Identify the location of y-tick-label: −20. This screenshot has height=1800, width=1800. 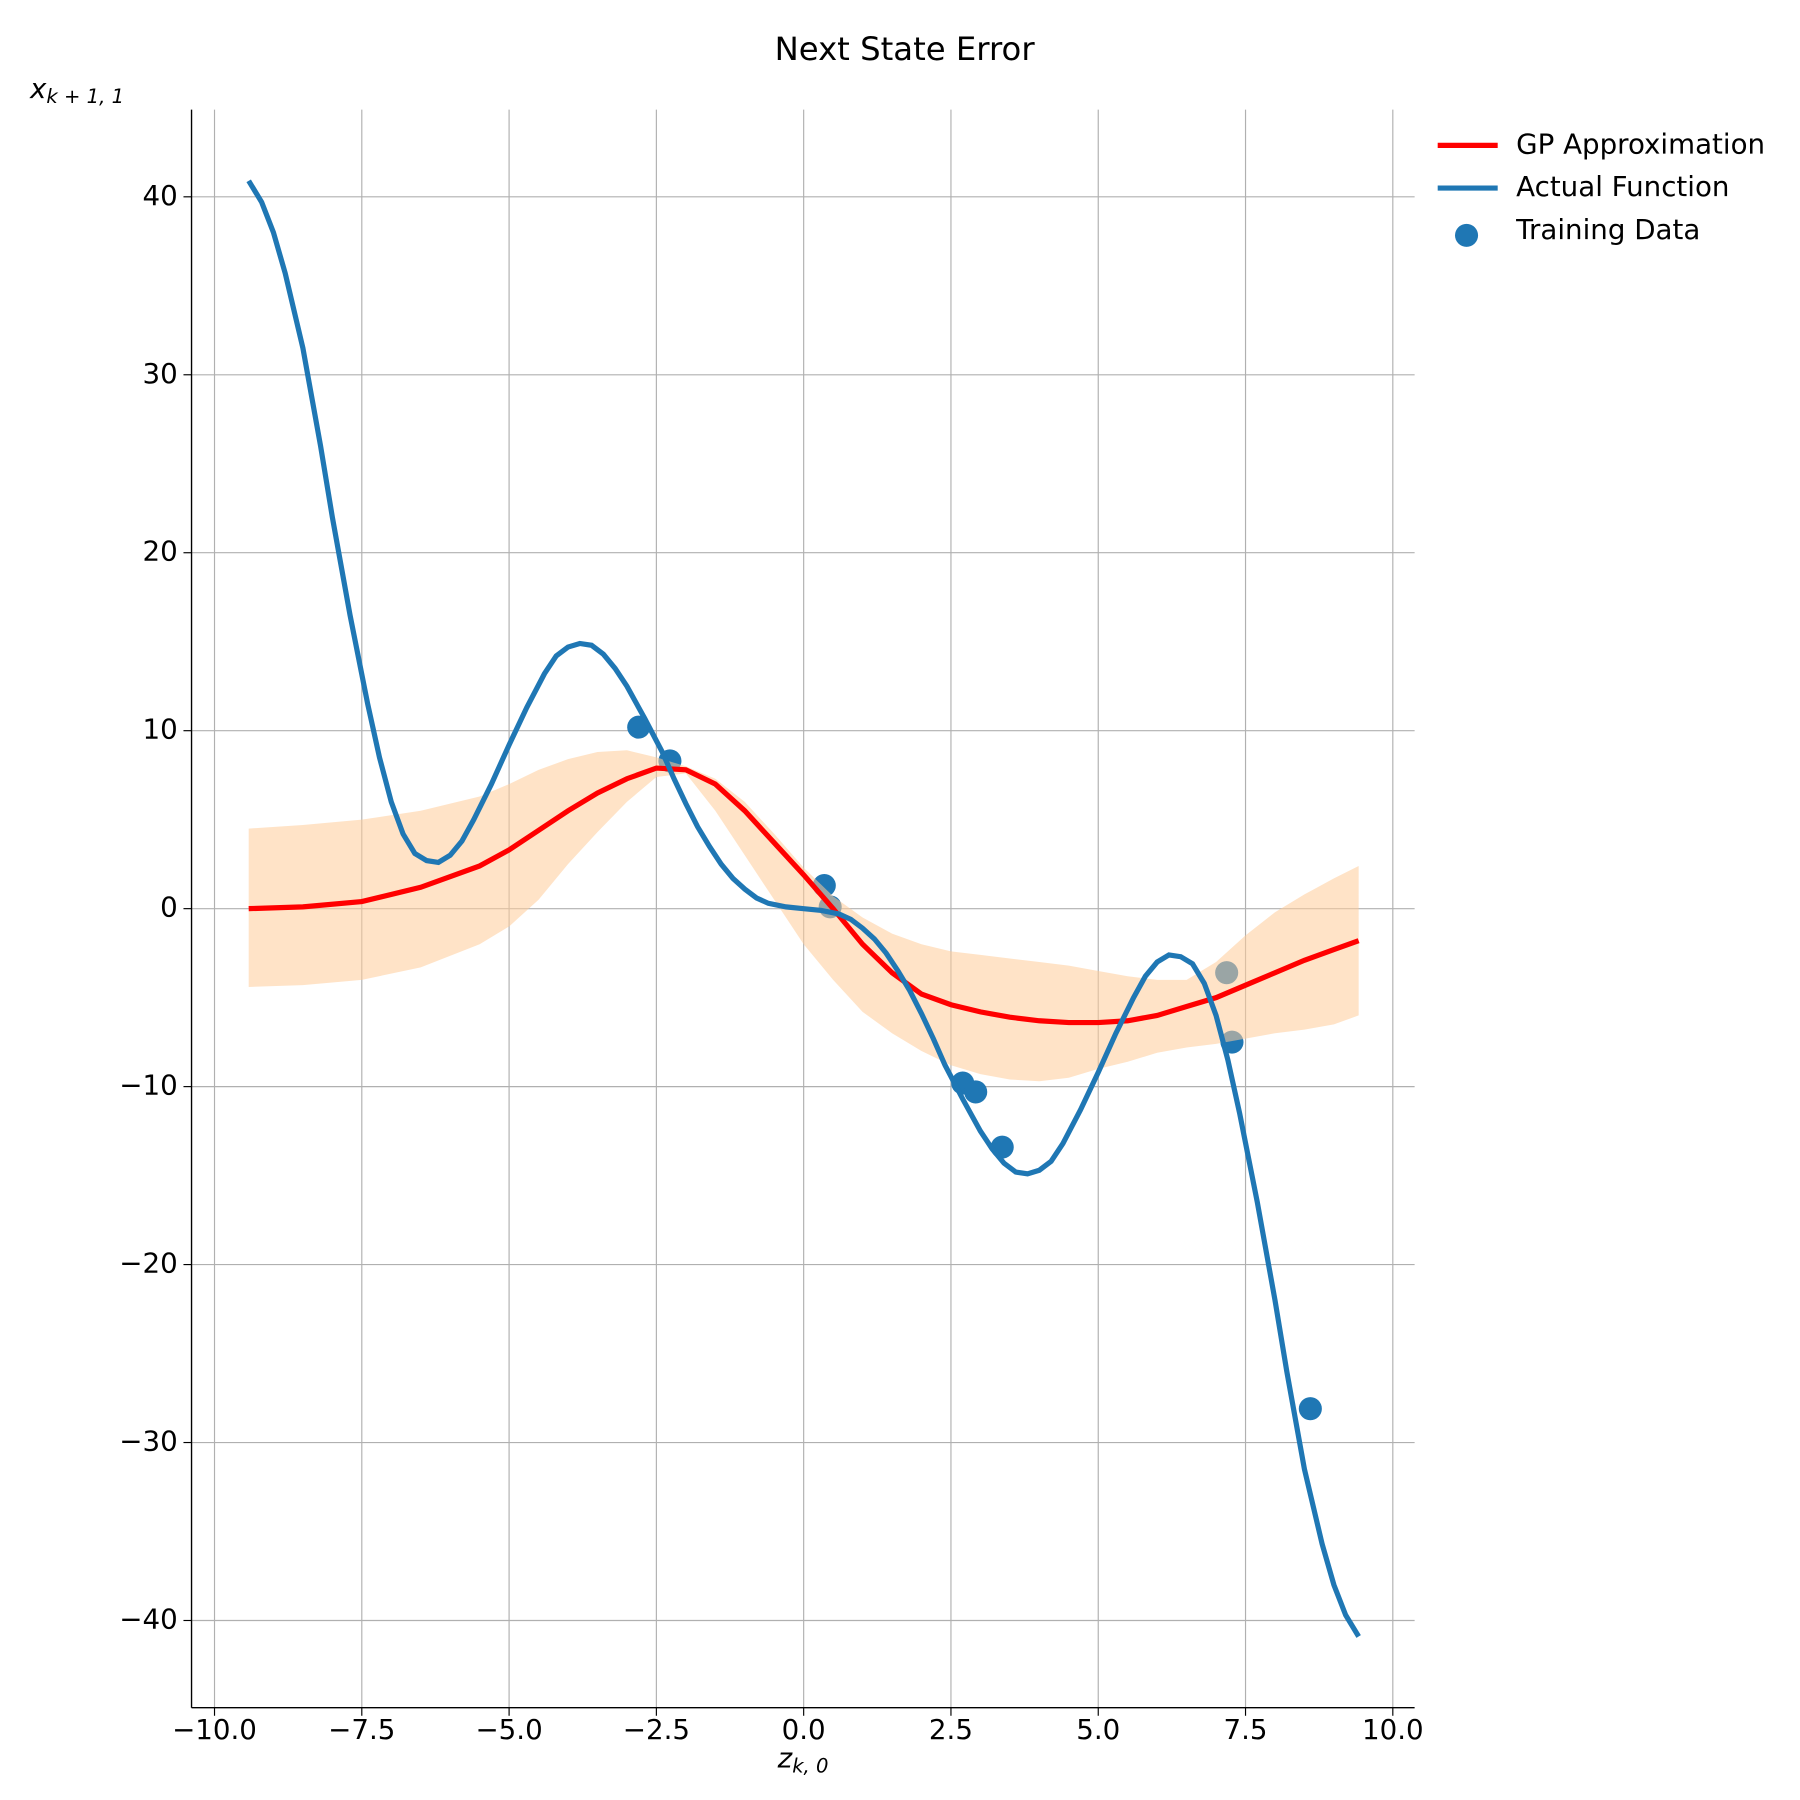
(148, 1263).